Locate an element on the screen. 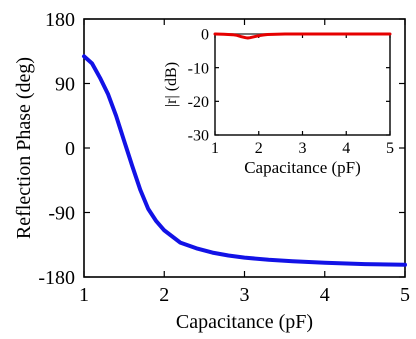 Image resolution: width=416 pixels, height=339 pixels. main-y-tick-label: 90 is located at coordinates (65, 85).